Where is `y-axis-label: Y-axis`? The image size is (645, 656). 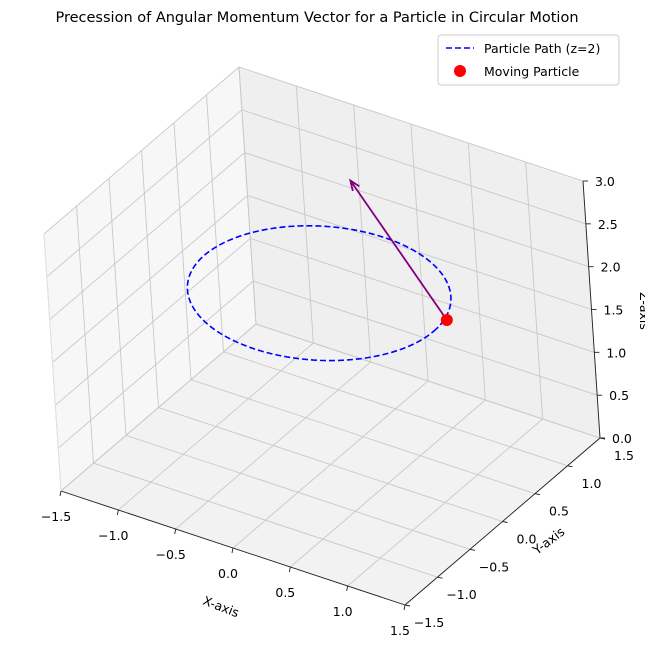 y-axis-label: Y-axis is located at coordinates (548, 541).